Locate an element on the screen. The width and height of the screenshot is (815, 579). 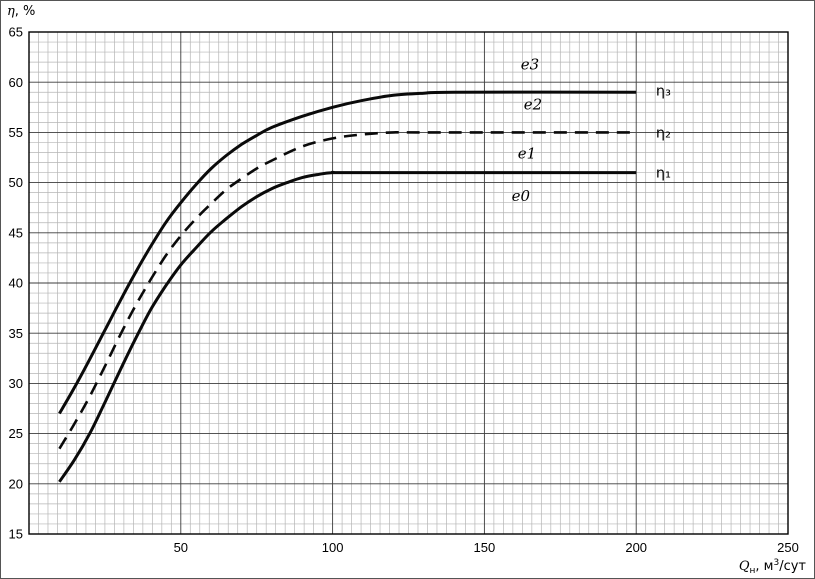
zone-label: e2 is located at coordinates (533, 105).